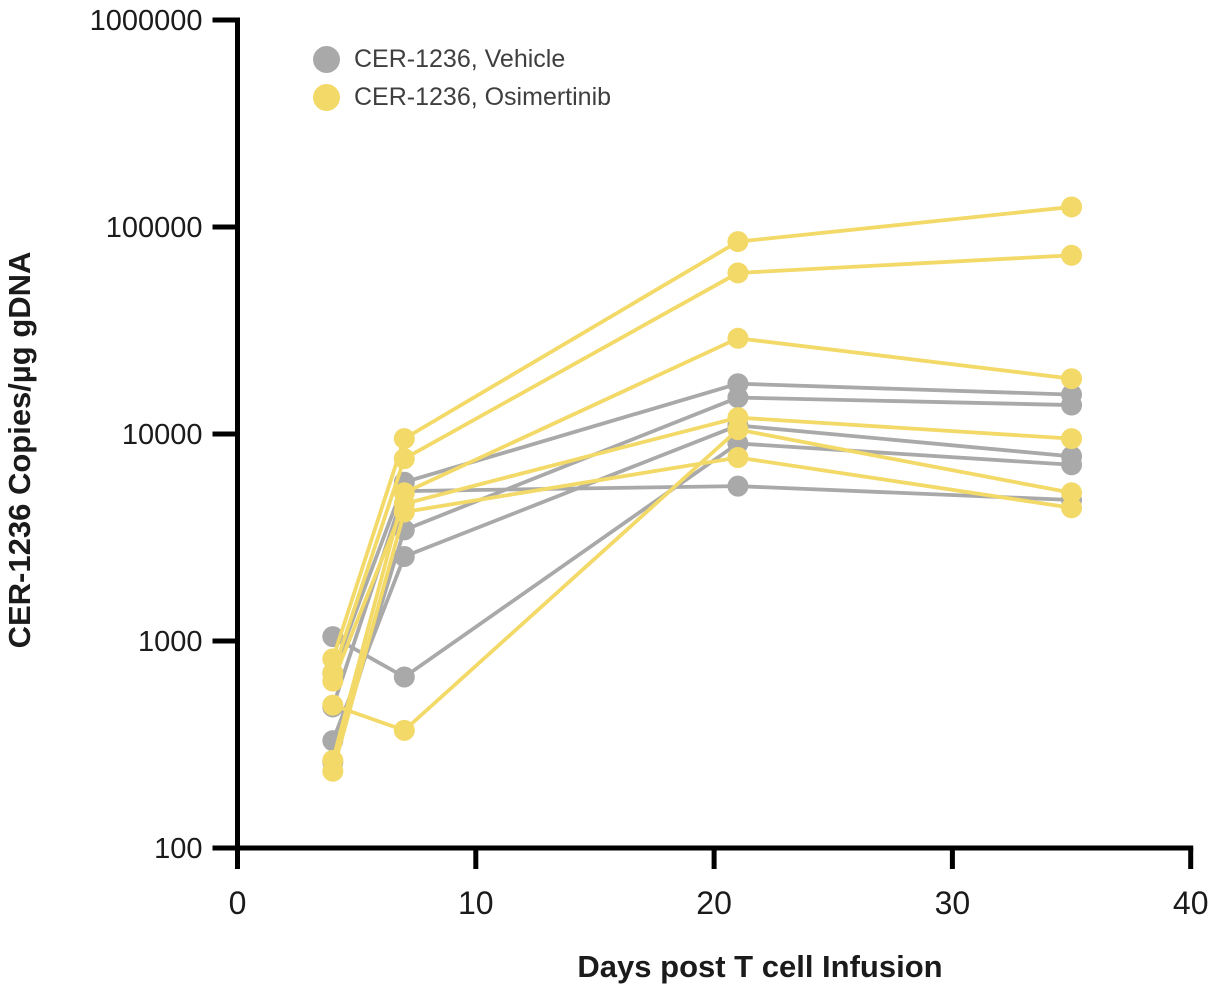 Image resolution: width=1225 pixels, height=1000 pixels. Describe the element at coordinates (483, 97) in the screenshot. I see `legend-label: CER-1236, Osimertinib` at that location.